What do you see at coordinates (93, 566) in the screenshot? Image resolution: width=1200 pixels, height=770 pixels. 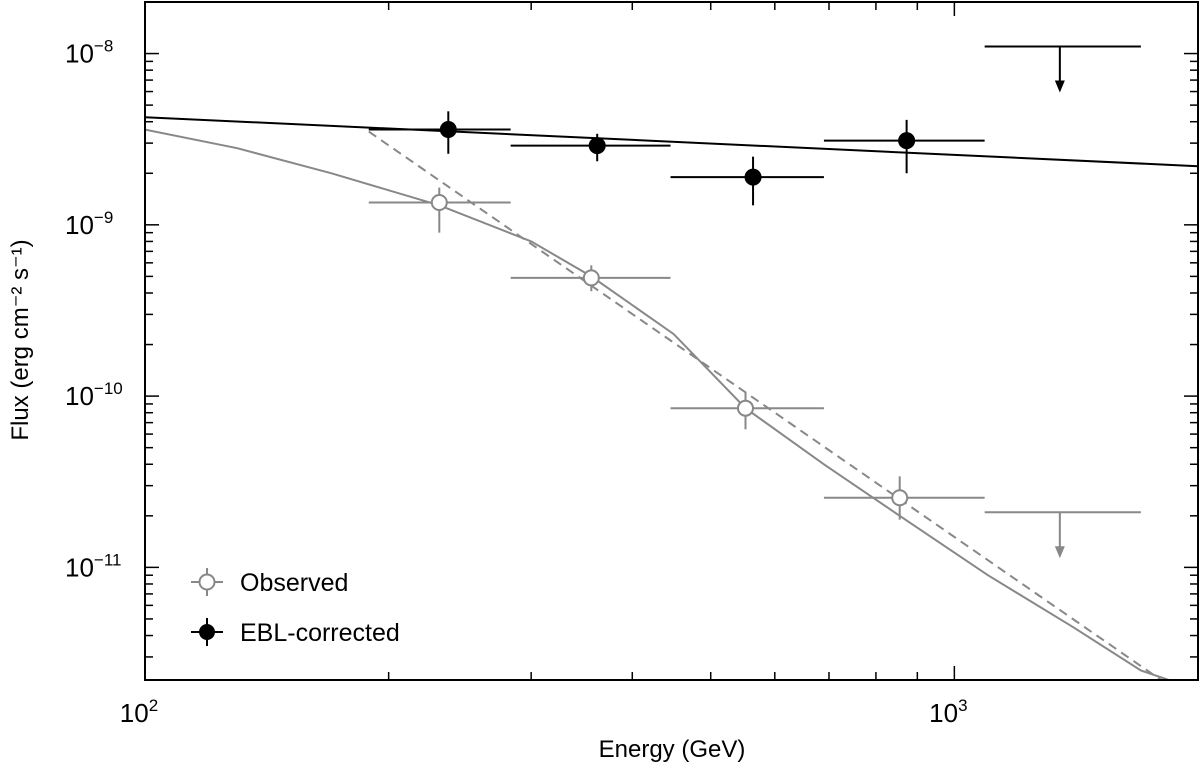 I see `y-tick-label: 10⁻¹¹` at bounding box center [93, 566].